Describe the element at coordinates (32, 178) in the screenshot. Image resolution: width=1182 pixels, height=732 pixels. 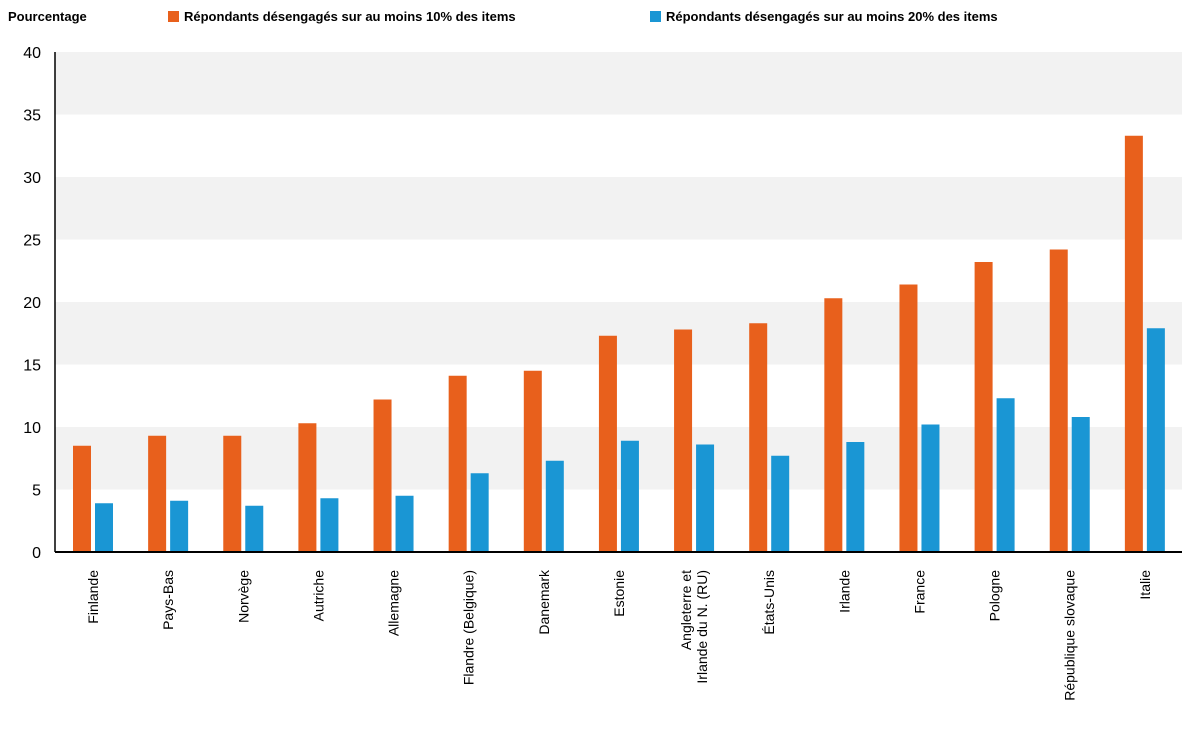
I see `y-tick-label: 30` at that location.